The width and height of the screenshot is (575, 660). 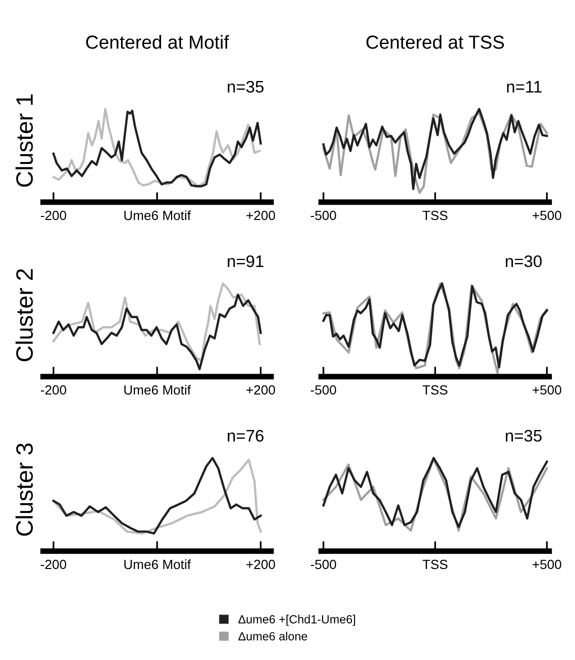 I want to click on y-axis-title: Cluster 1, so click(x=24, y=140).